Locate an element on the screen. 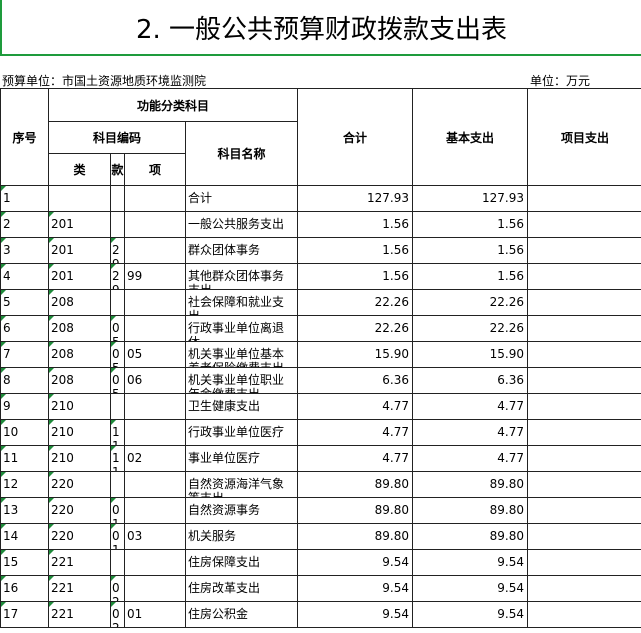  cell: 01 is located at coordinates (155, 614).